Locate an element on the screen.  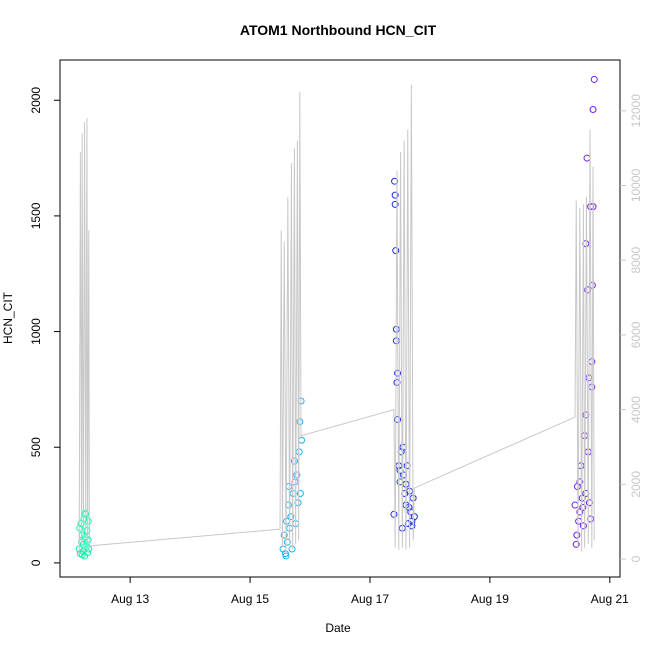
y2-tick-label: 6000 is located at coordinates (636, 334).